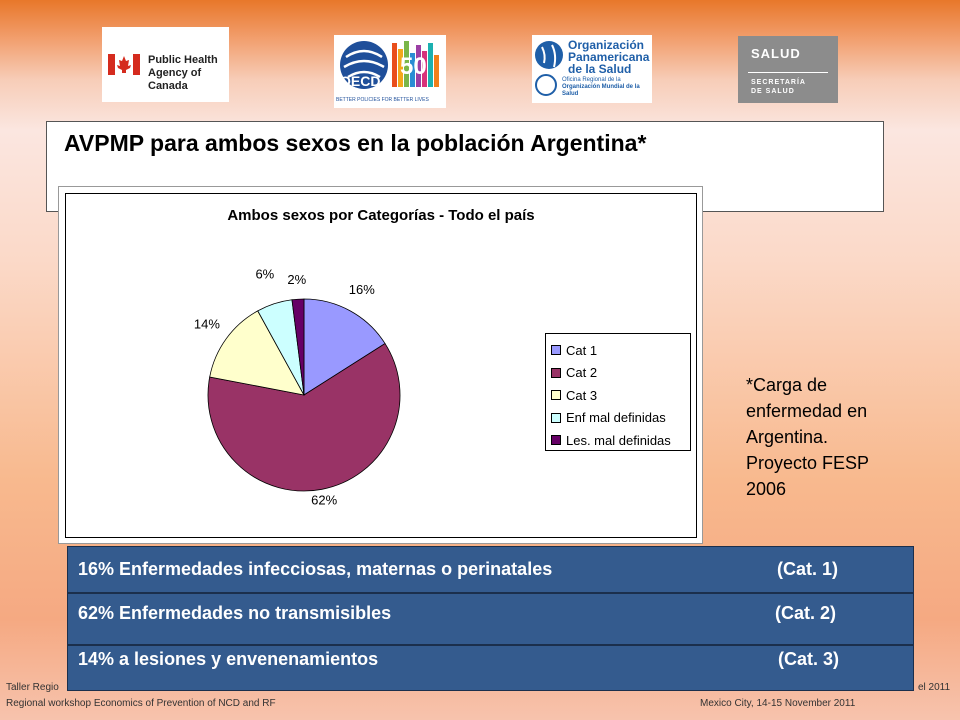  Describe the element at coordinates (582, 395) in the screenshot. I see `legend-label: Cat 3` at that location.